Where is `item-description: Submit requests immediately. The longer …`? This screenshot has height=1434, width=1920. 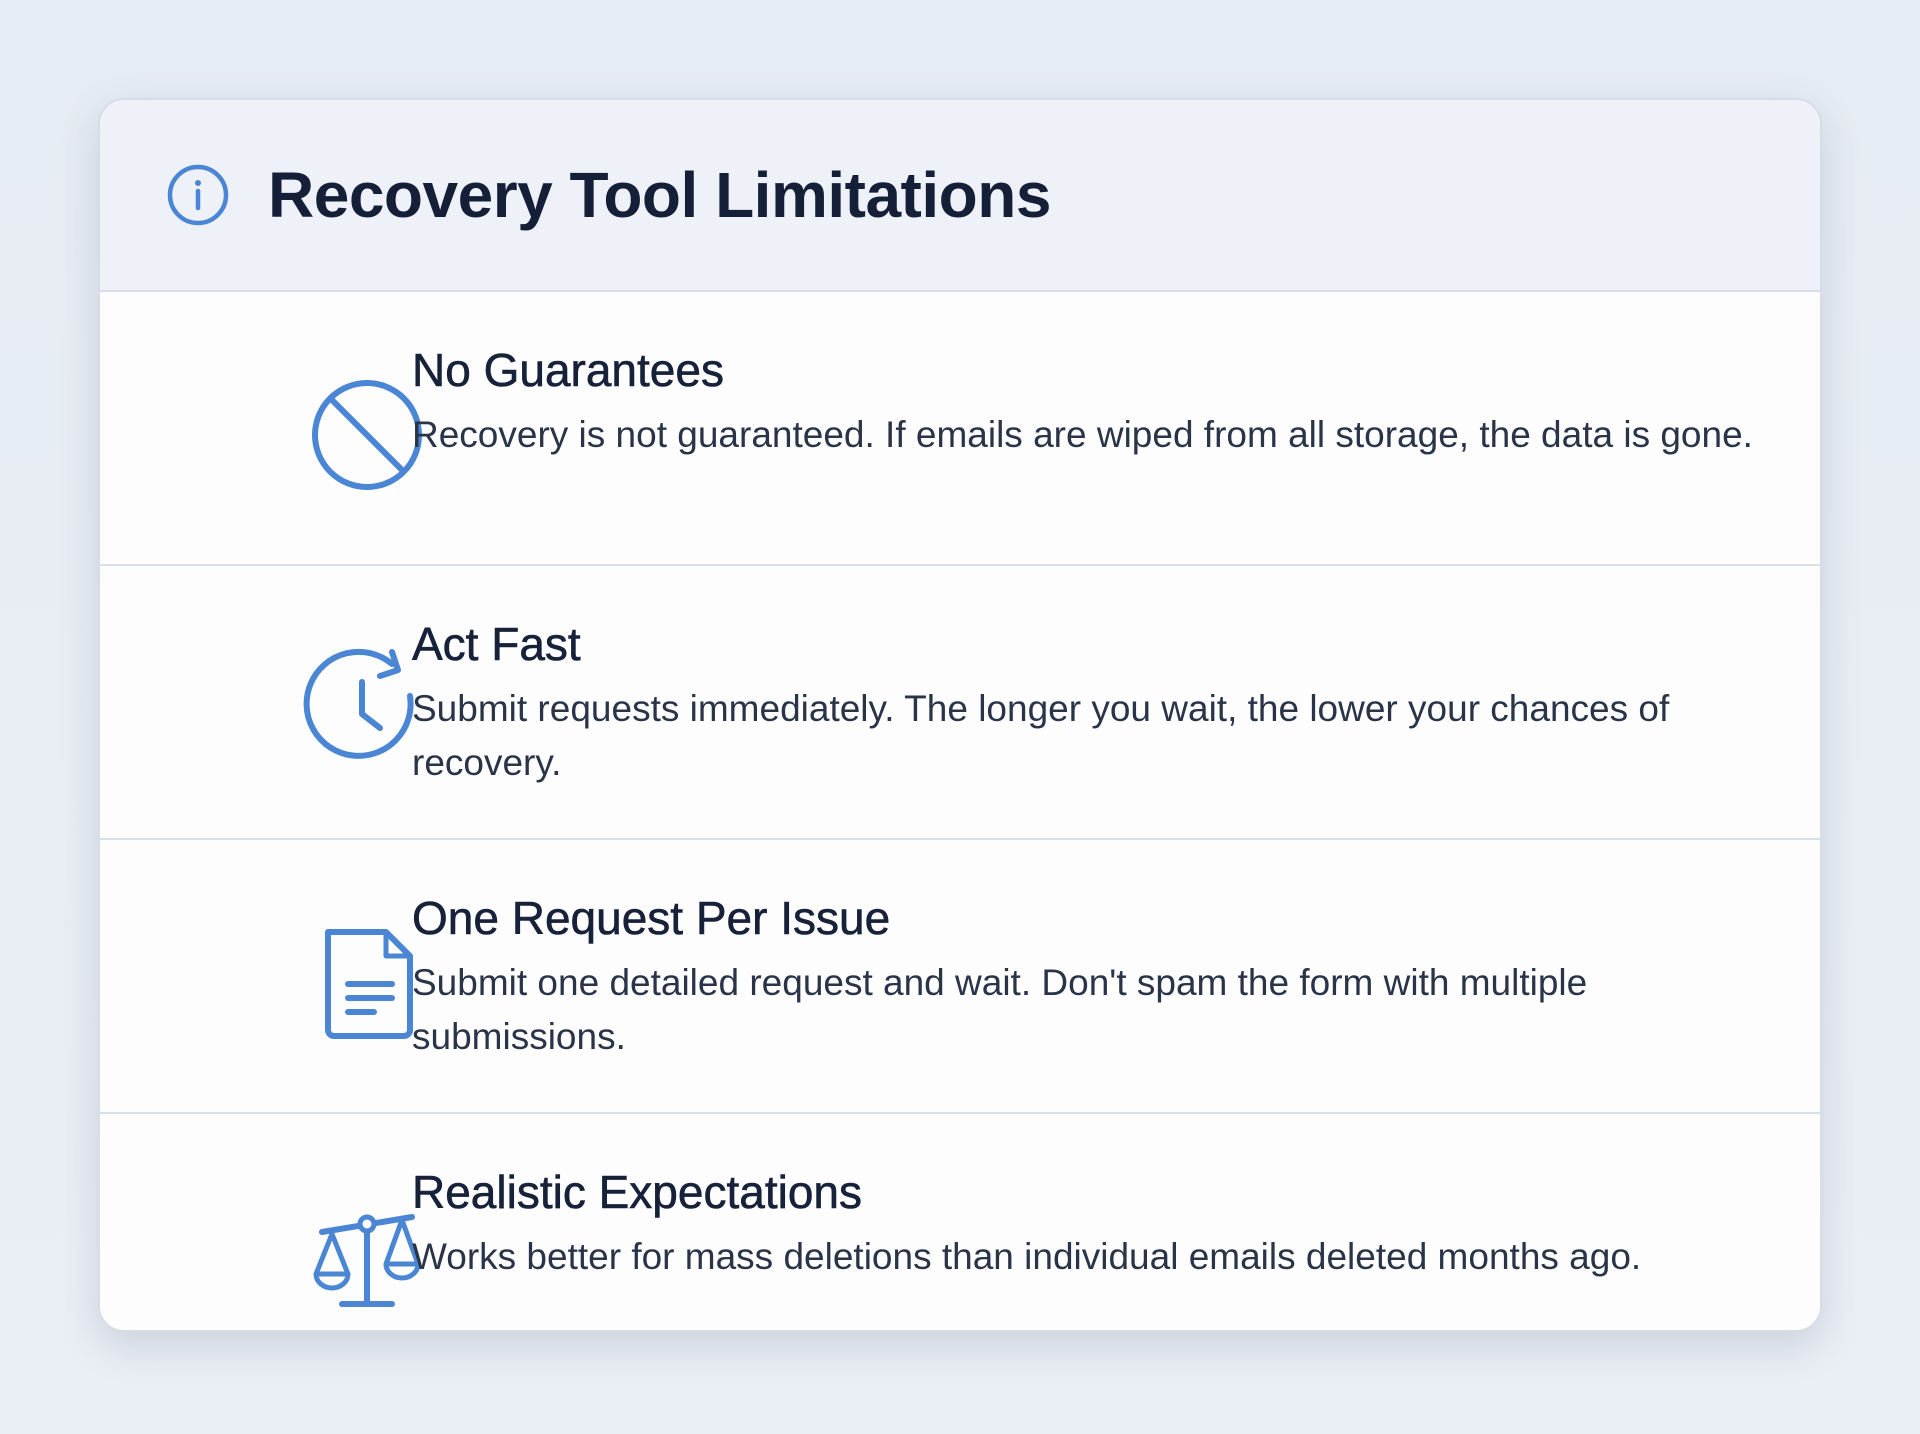
item-description: Submit requests immediately. The longer … is located at coordinates (1041, 735).